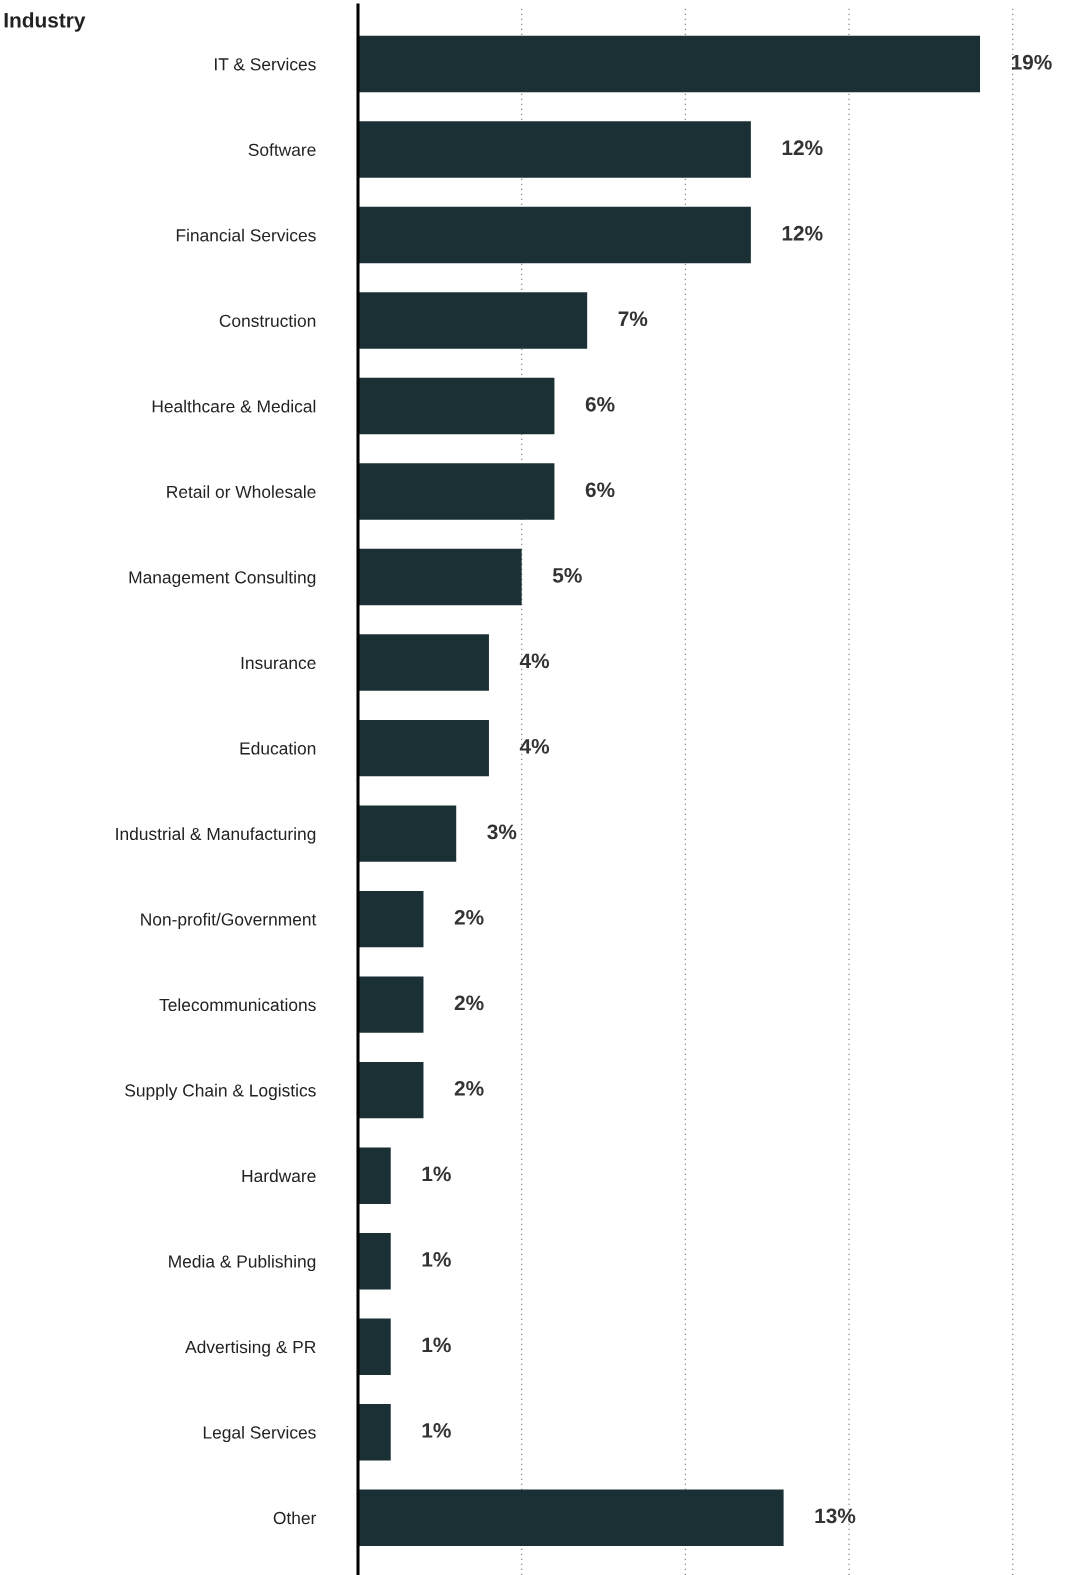 The image size is (1092, 1575). Describe the element at coordinates (220, 1092) in the screenshot. I see `y-tick-label: Supply Chain & Logistics` at that location.